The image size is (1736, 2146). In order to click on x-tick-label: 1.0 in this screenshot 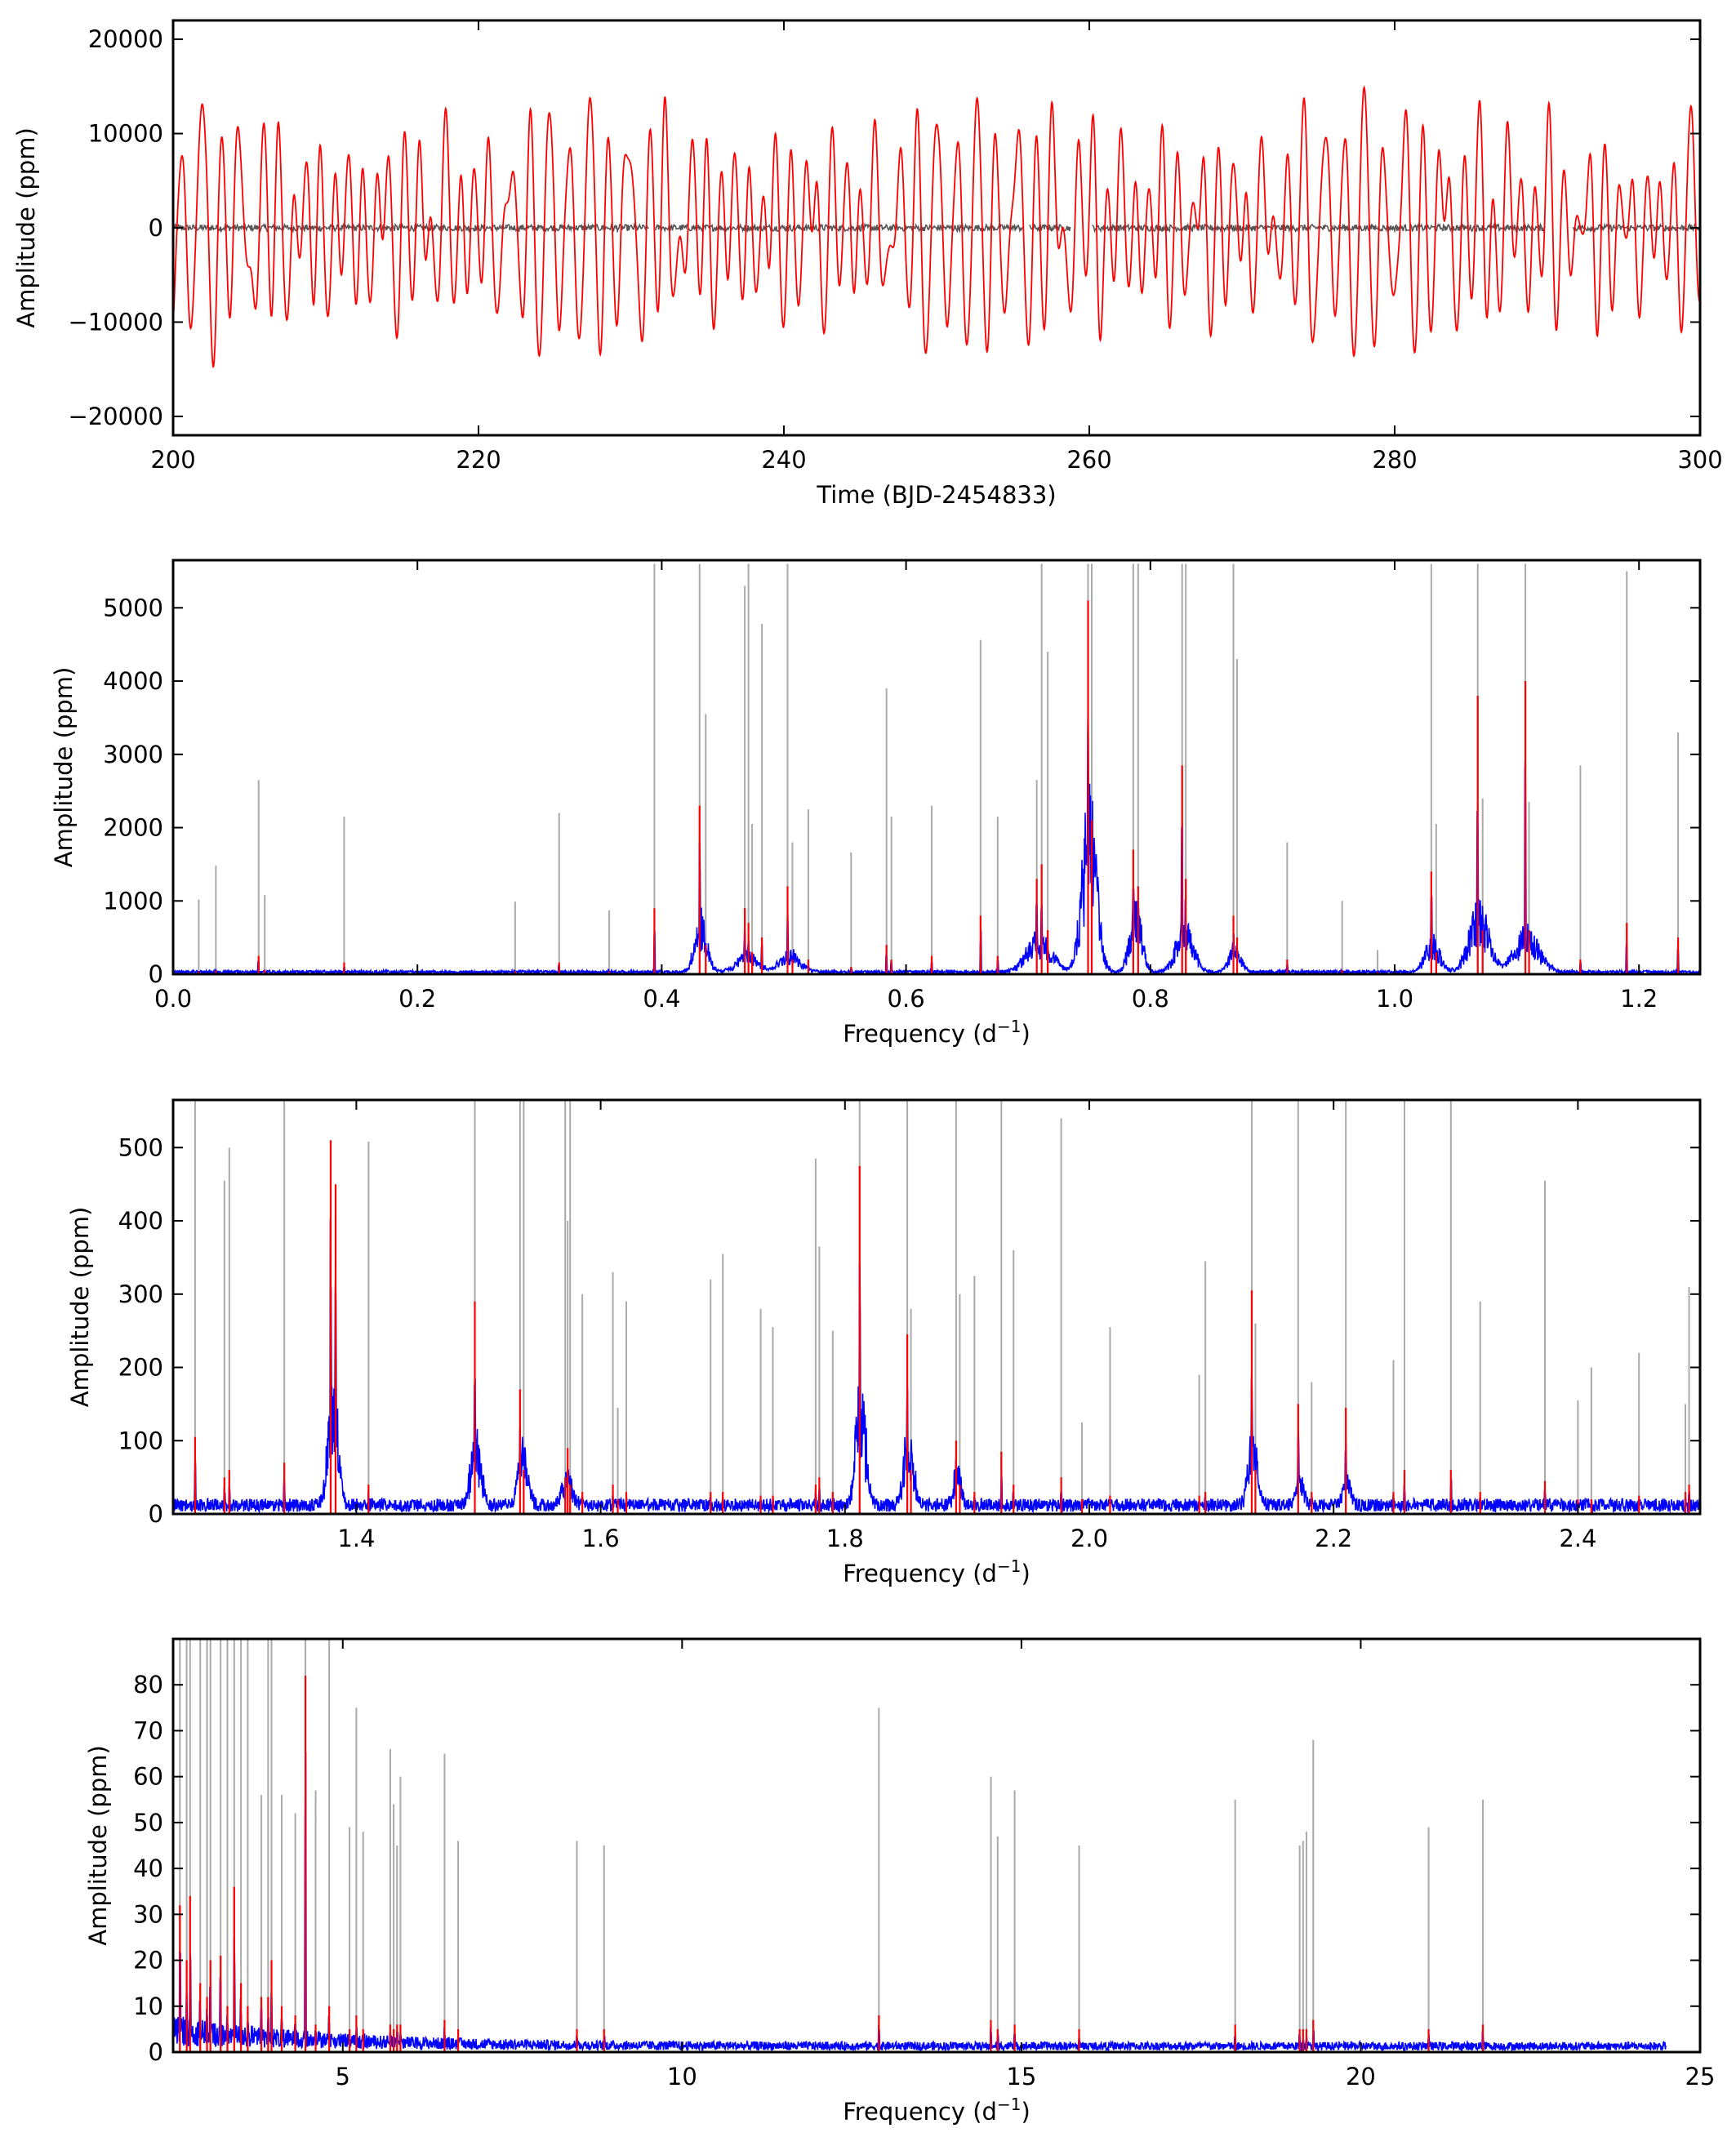, I will do `click(1394, 999)`.